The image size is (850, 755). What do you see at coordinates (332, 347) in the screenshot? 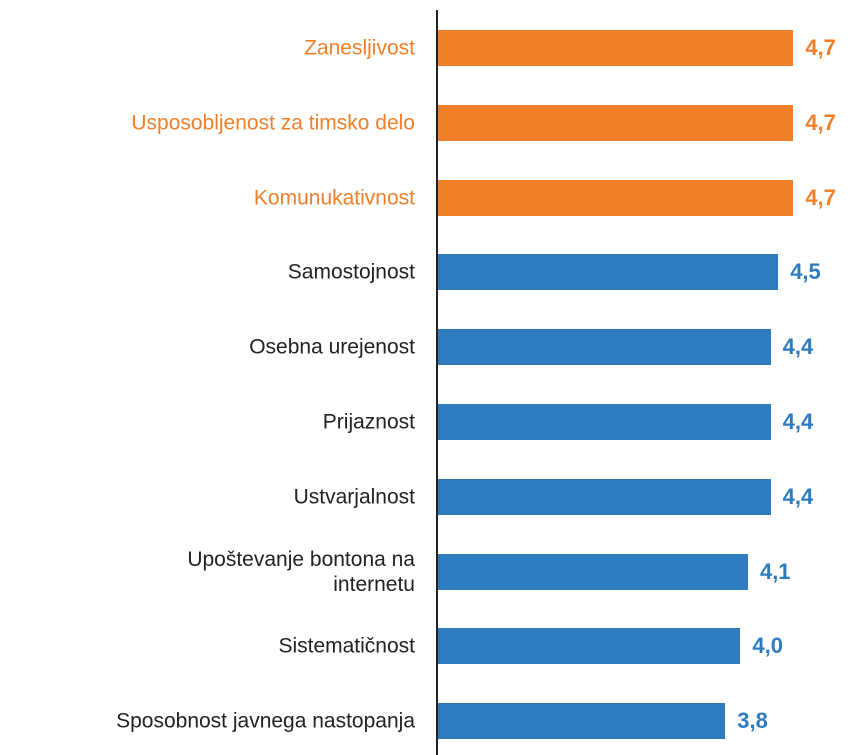
I see `category-label: Osebna urejenost` at bounding box center [332, 347].